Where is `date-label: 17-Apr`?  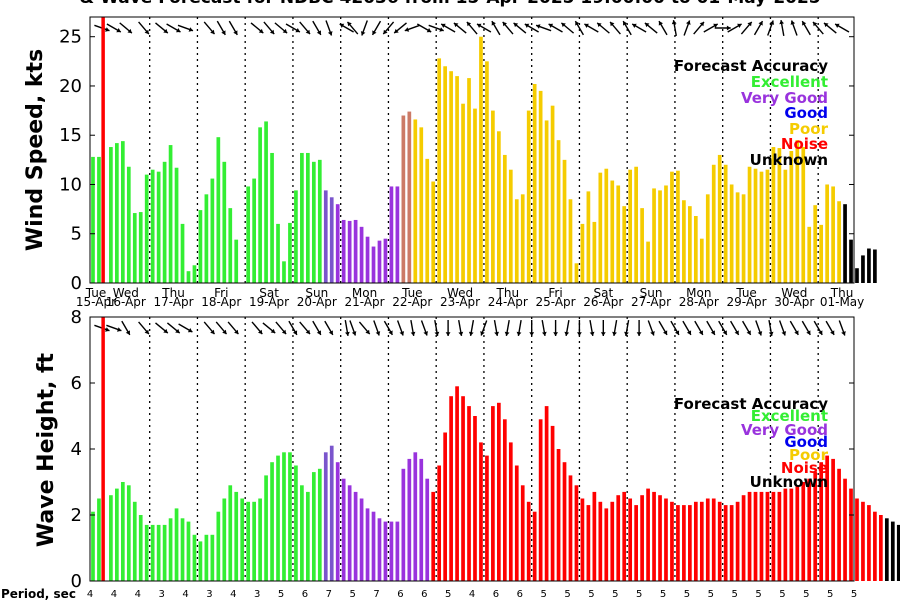
date-label: 17-Apr is located at coordinates (174, 302).